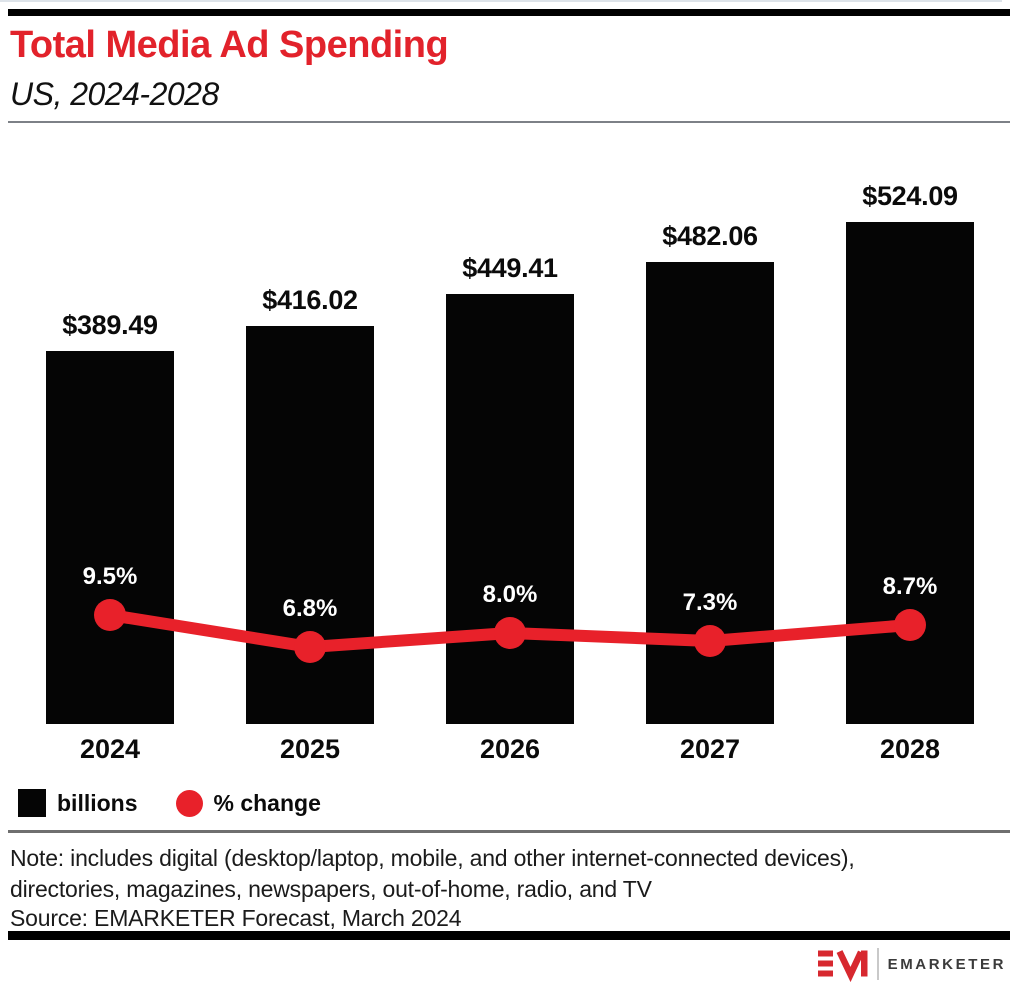 Image resolution: width=1020 pixels, height=984 pixels. I want to click on bar-value-label-2028: $524.09, so click(910, 196).